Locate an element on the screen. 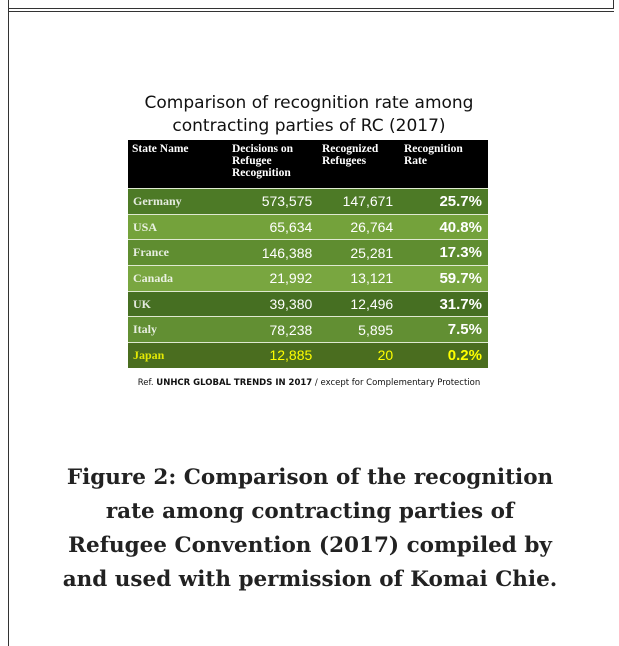 The width and height of the screenshot is (619, 646). table-cell: 13,121 is located at coordinates (372, 278).